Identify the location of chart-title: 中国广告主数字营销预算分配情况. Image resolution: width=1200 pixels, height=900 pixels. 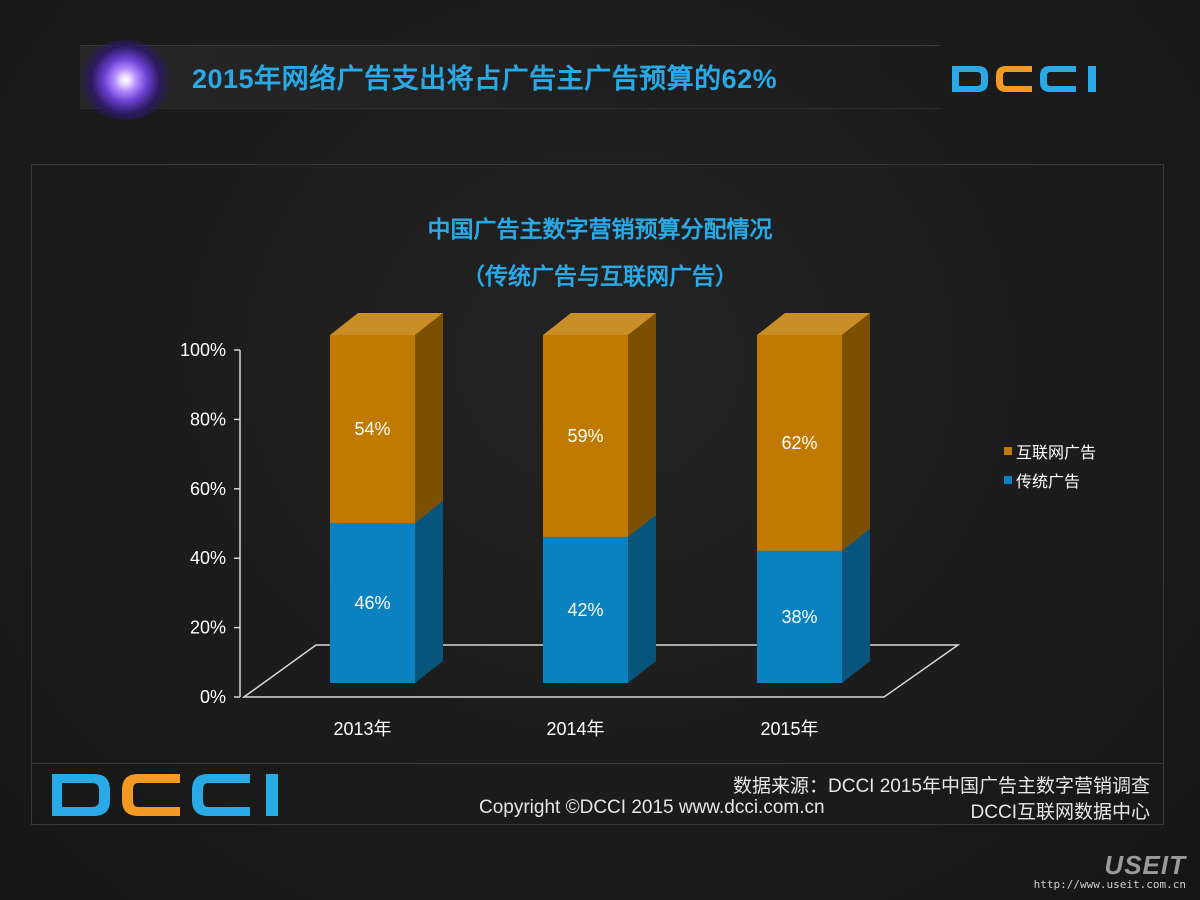
(600, 229).